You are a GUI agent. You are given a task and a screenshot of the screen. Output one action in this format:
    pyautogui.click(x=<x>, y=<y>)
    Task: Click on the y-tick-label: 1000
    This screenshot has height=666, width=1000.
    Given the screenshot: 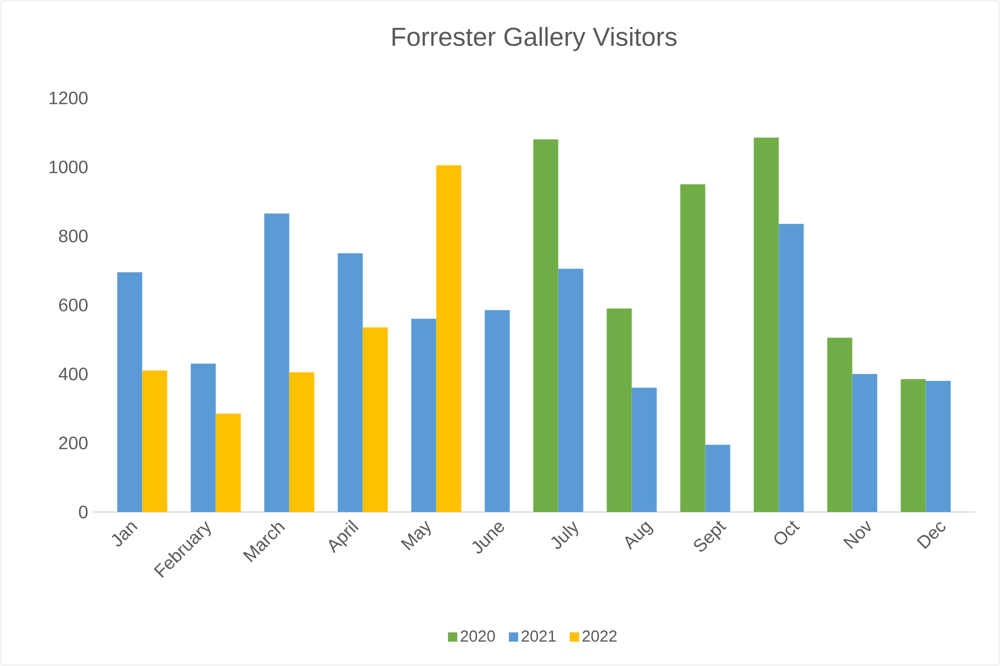 What is the action you would take?
    pyautogui.click(x=69, y=167)
    